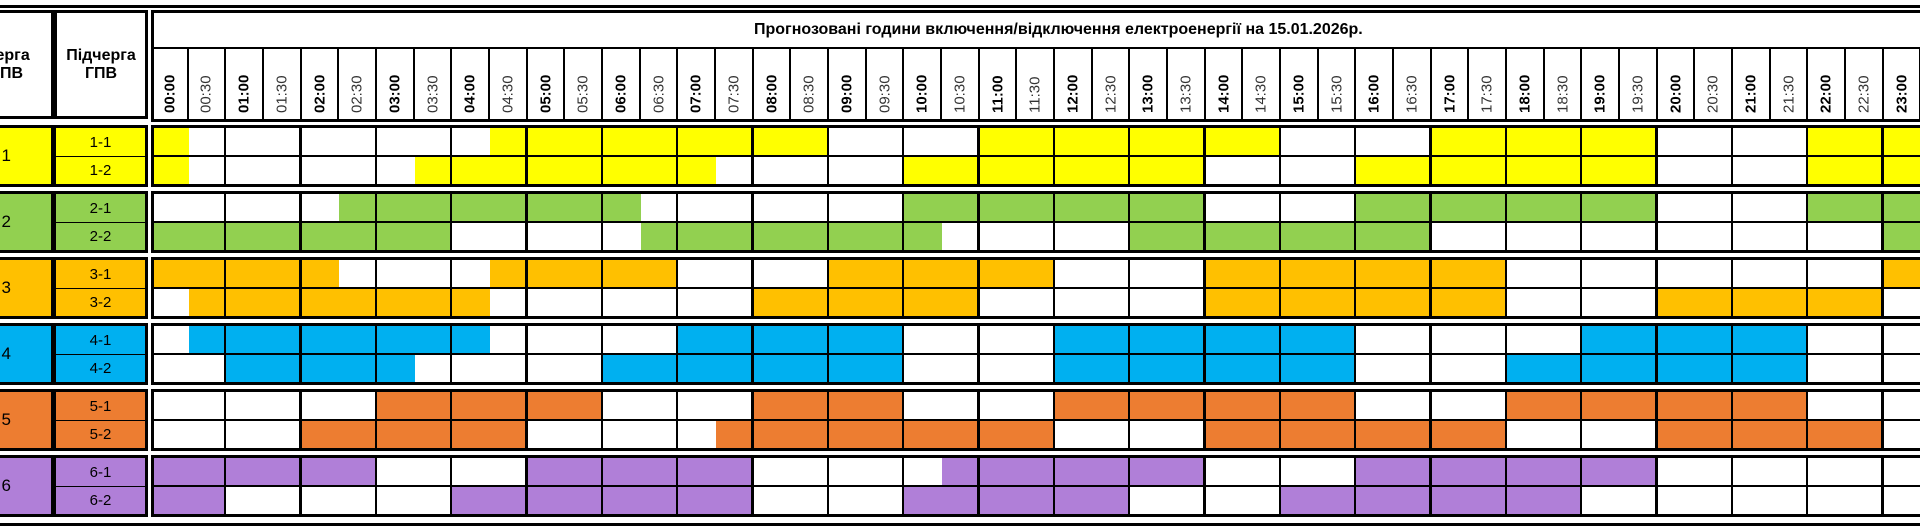  Describe the element at coordinates (1714, 171) in the screenshot. I see `slot-1-2-2030` at that location.